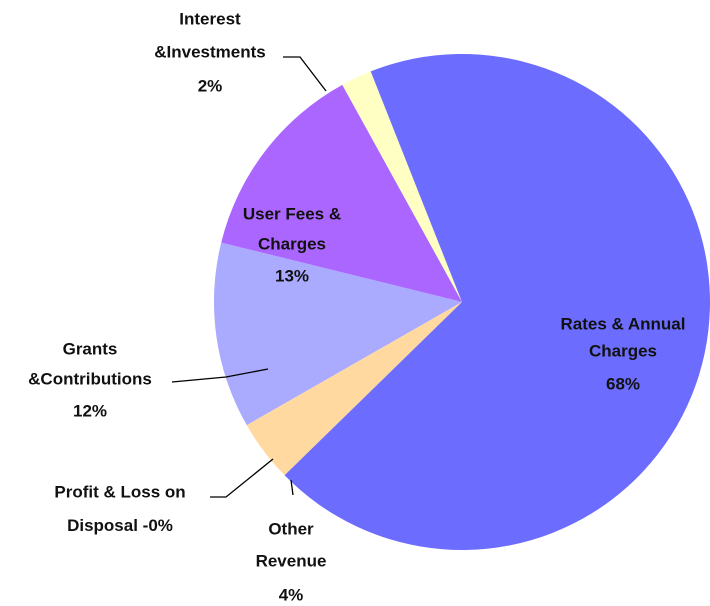  Describe the element at coordinates (90, 348) in the screenshot. I see `category-label: Grants` at that location.